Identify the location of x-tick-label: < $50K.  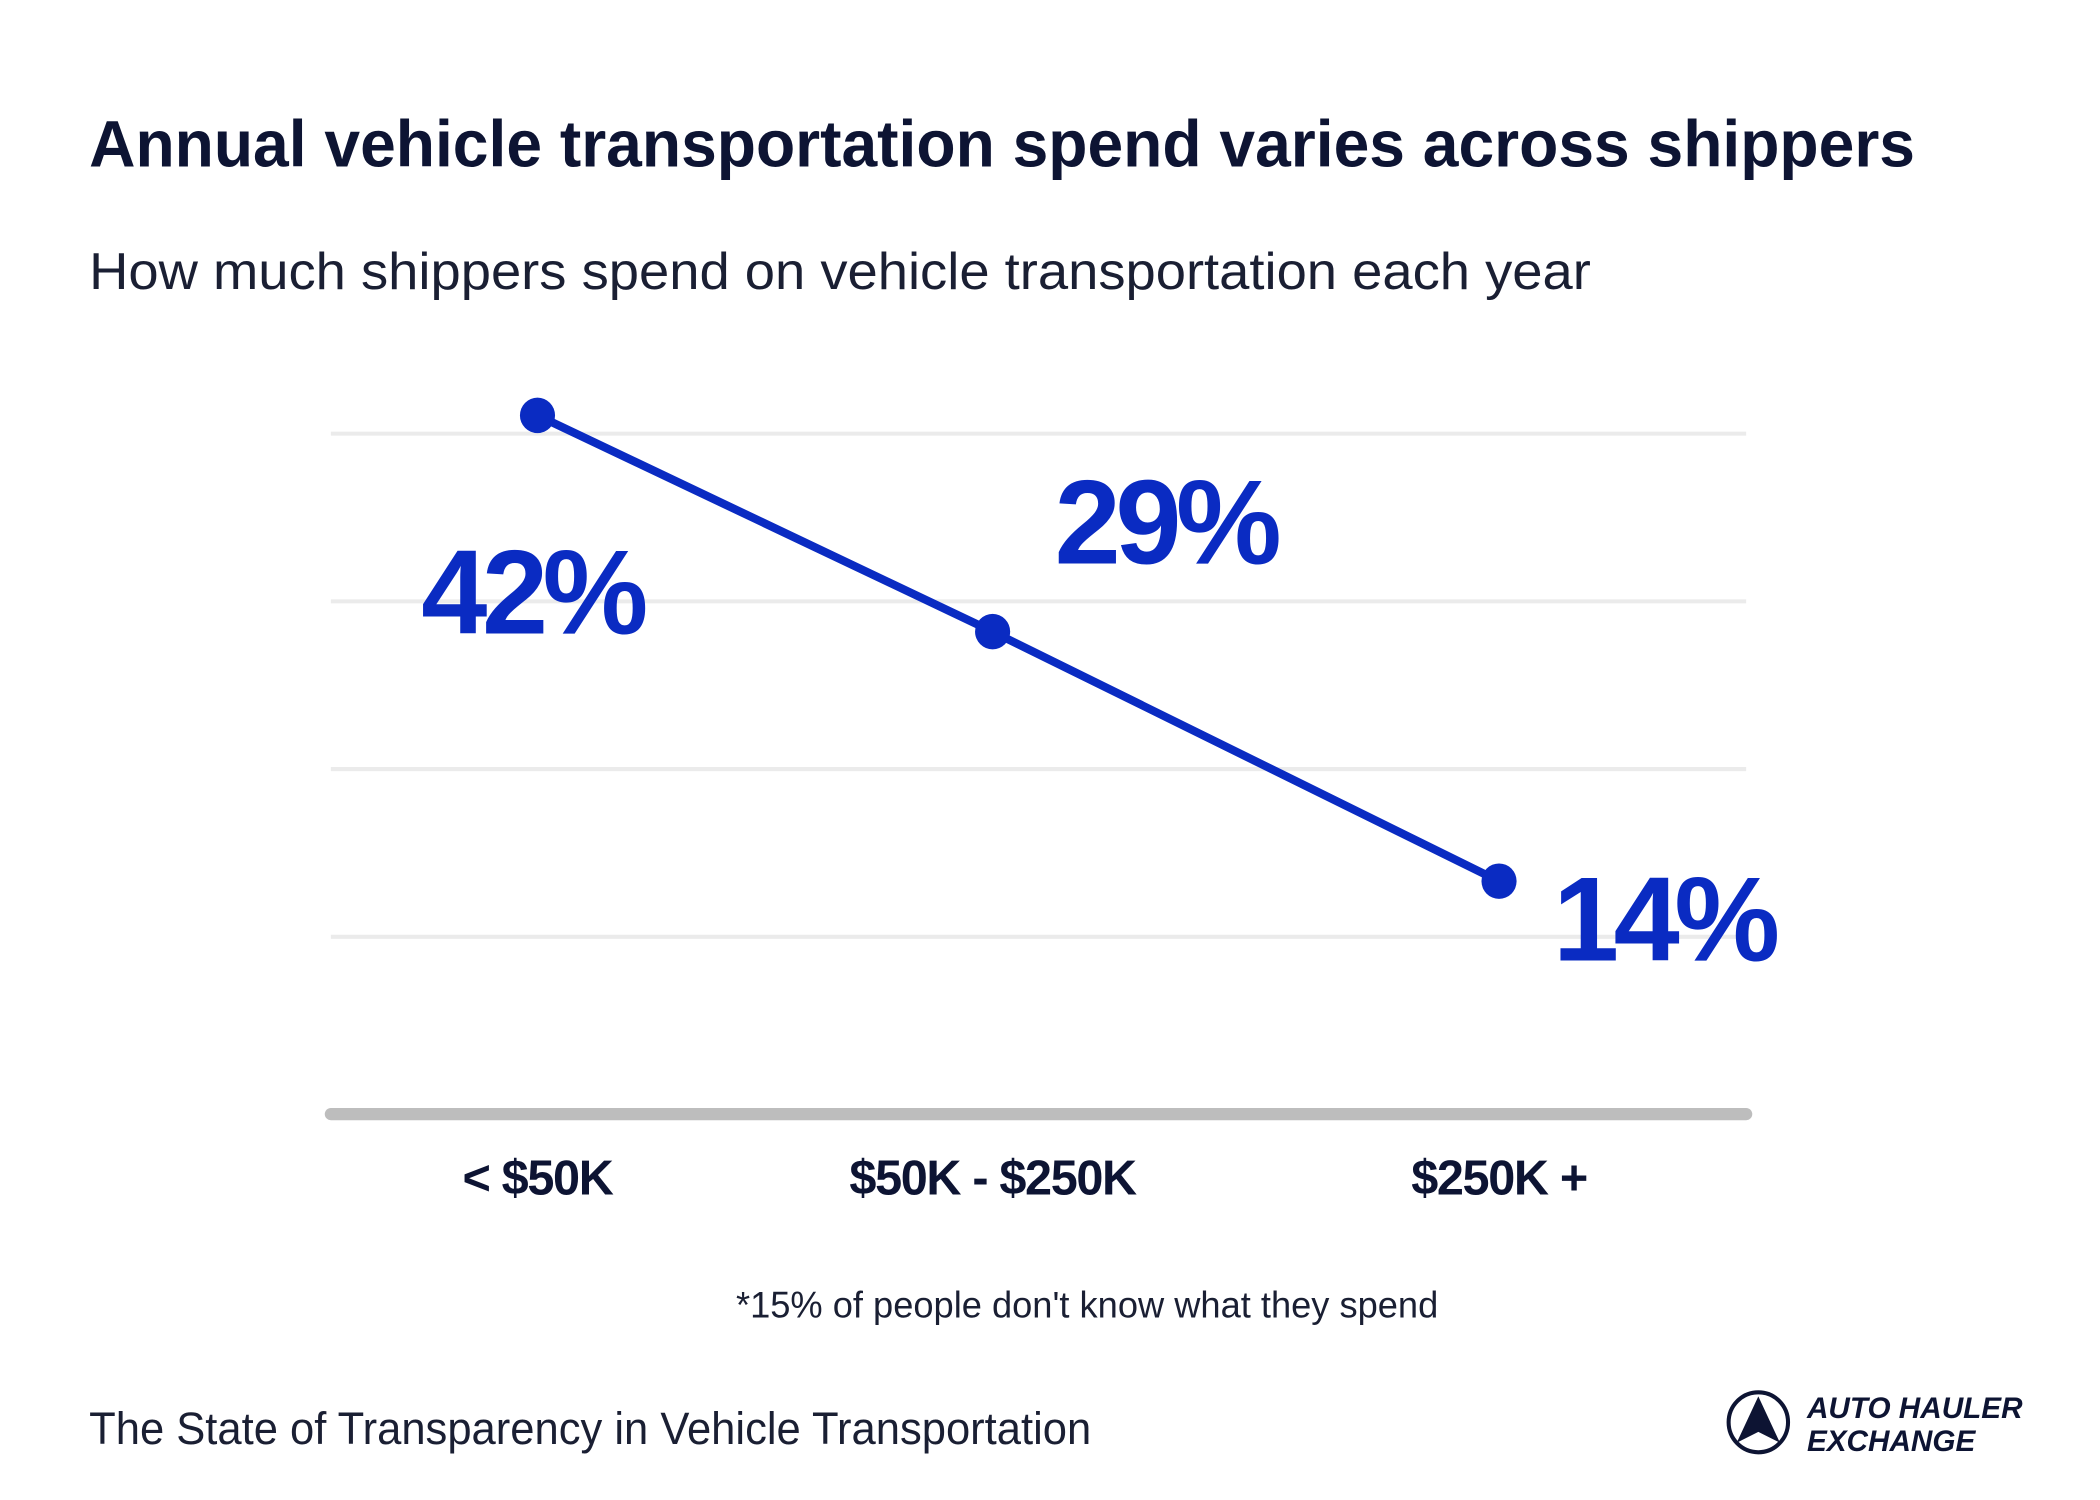
(537, 1178).